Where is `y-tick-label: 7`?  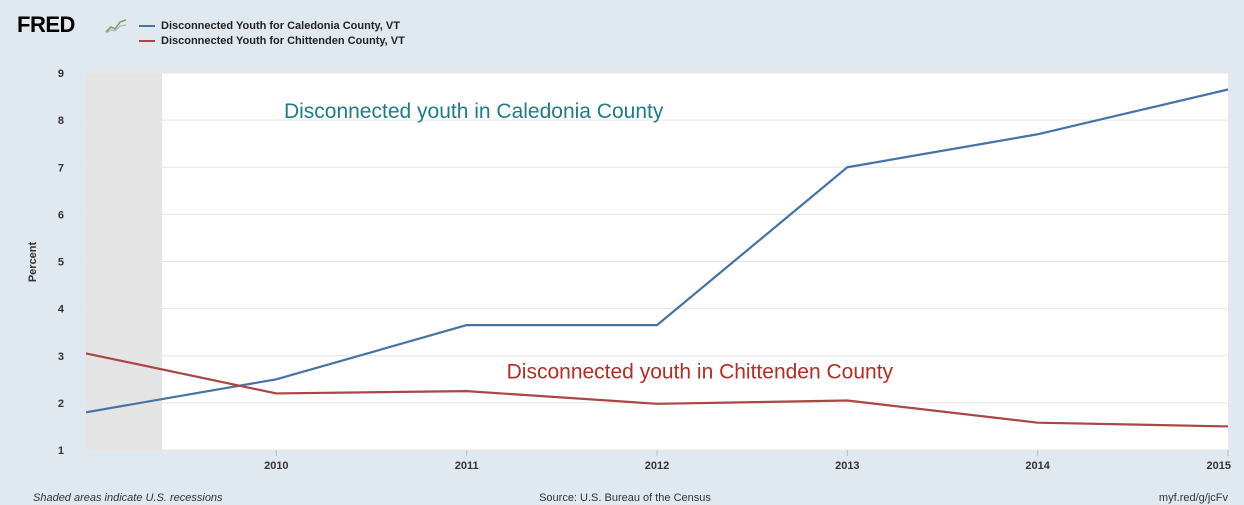 y-tick-label: 7 is located at coordinates (61, 168).